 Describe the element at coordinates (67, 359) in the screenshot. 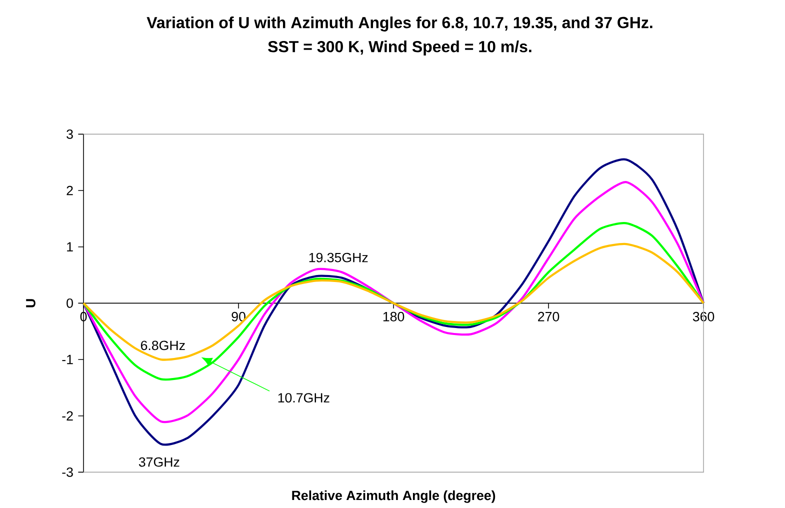

I see `y-tick-label: -1` at that location.